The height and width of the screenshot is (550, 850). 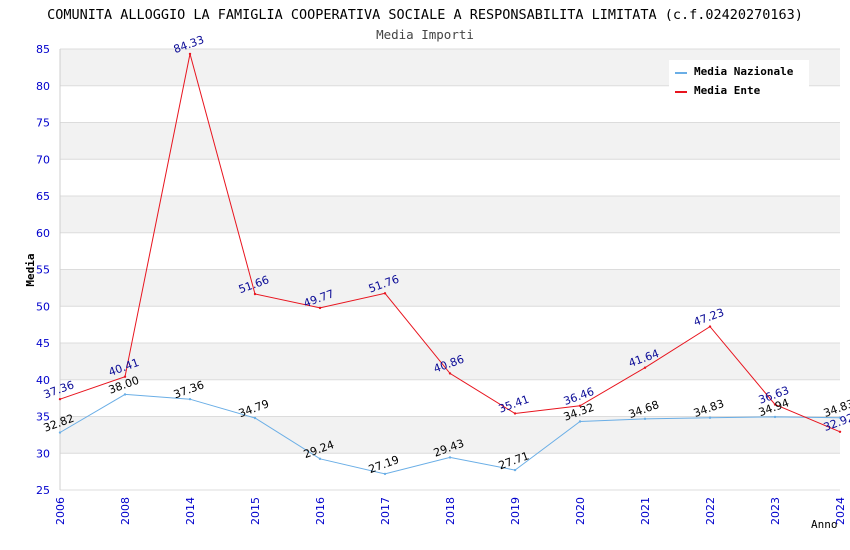 I want to click on legend-label-media-ente: Media Ente, so click(x=727, y=90).